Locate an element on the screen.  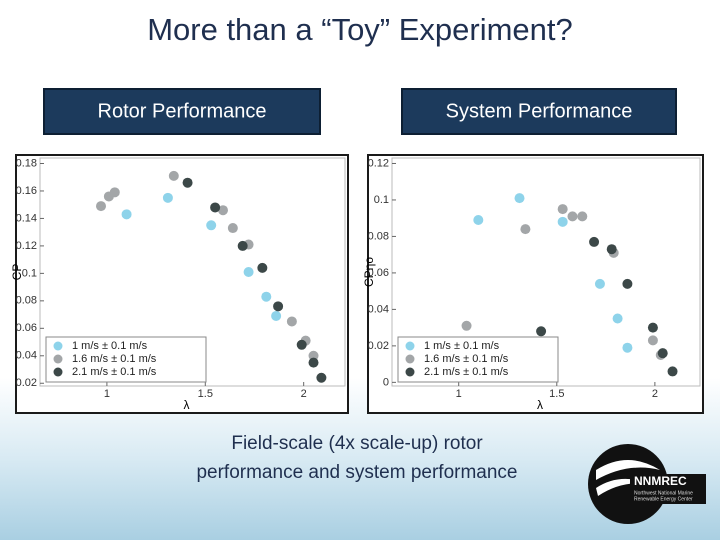
slide-title: More than a “Toy” Experiment? is located at coordinates (360, 29).